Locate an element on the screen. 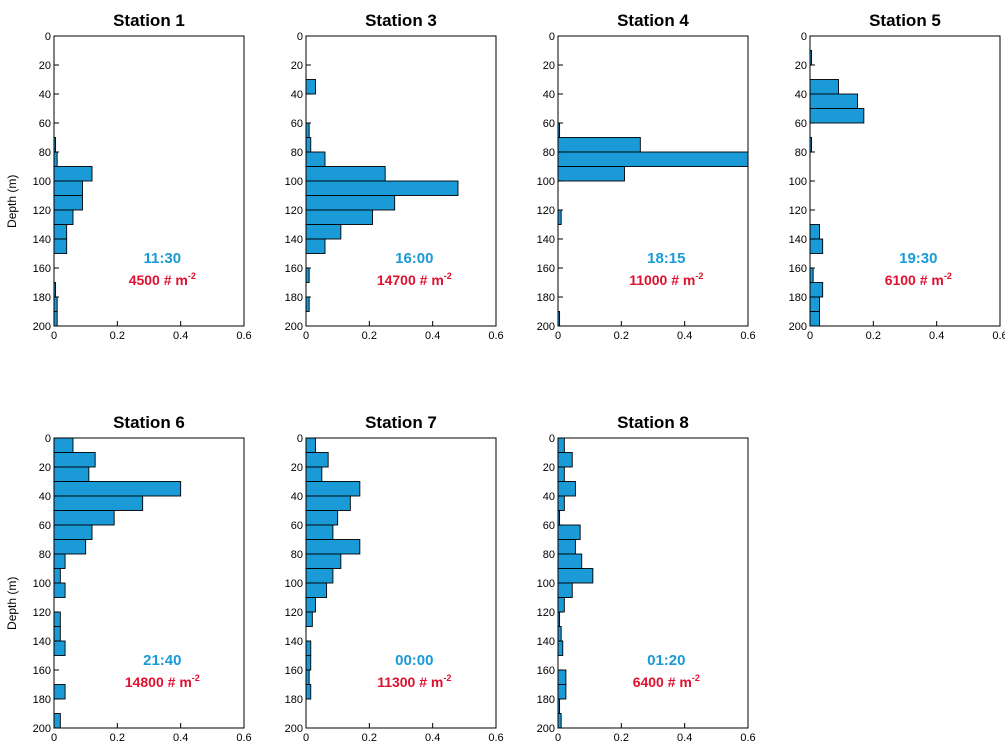  chart-title: Station 7 is located at coordinates (401, 422).